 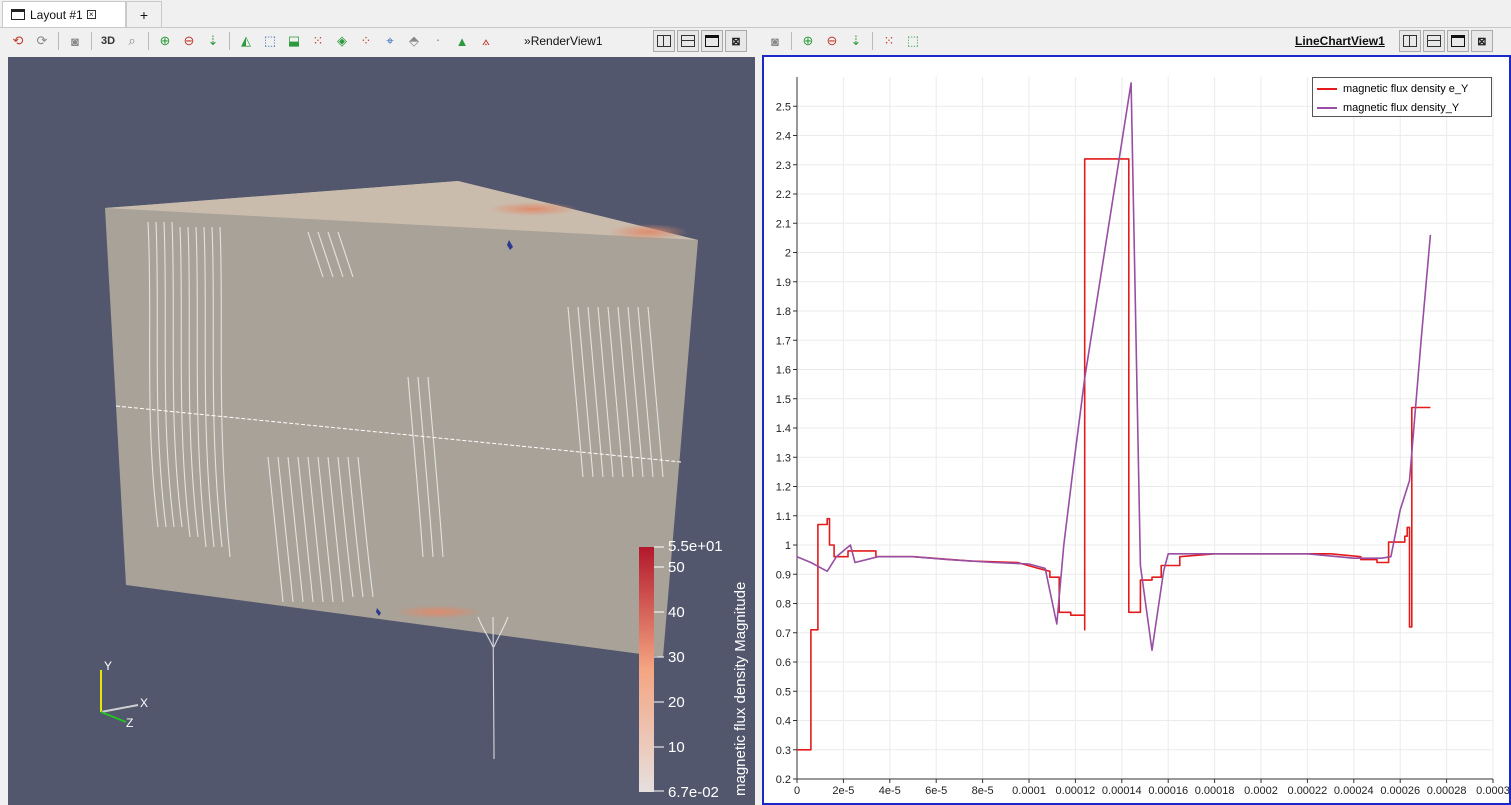 What do you see at coordinates (270, 40) in the screenshot?
I see `select-points-on-icon: ⬚` at bounding box center [270, 40].